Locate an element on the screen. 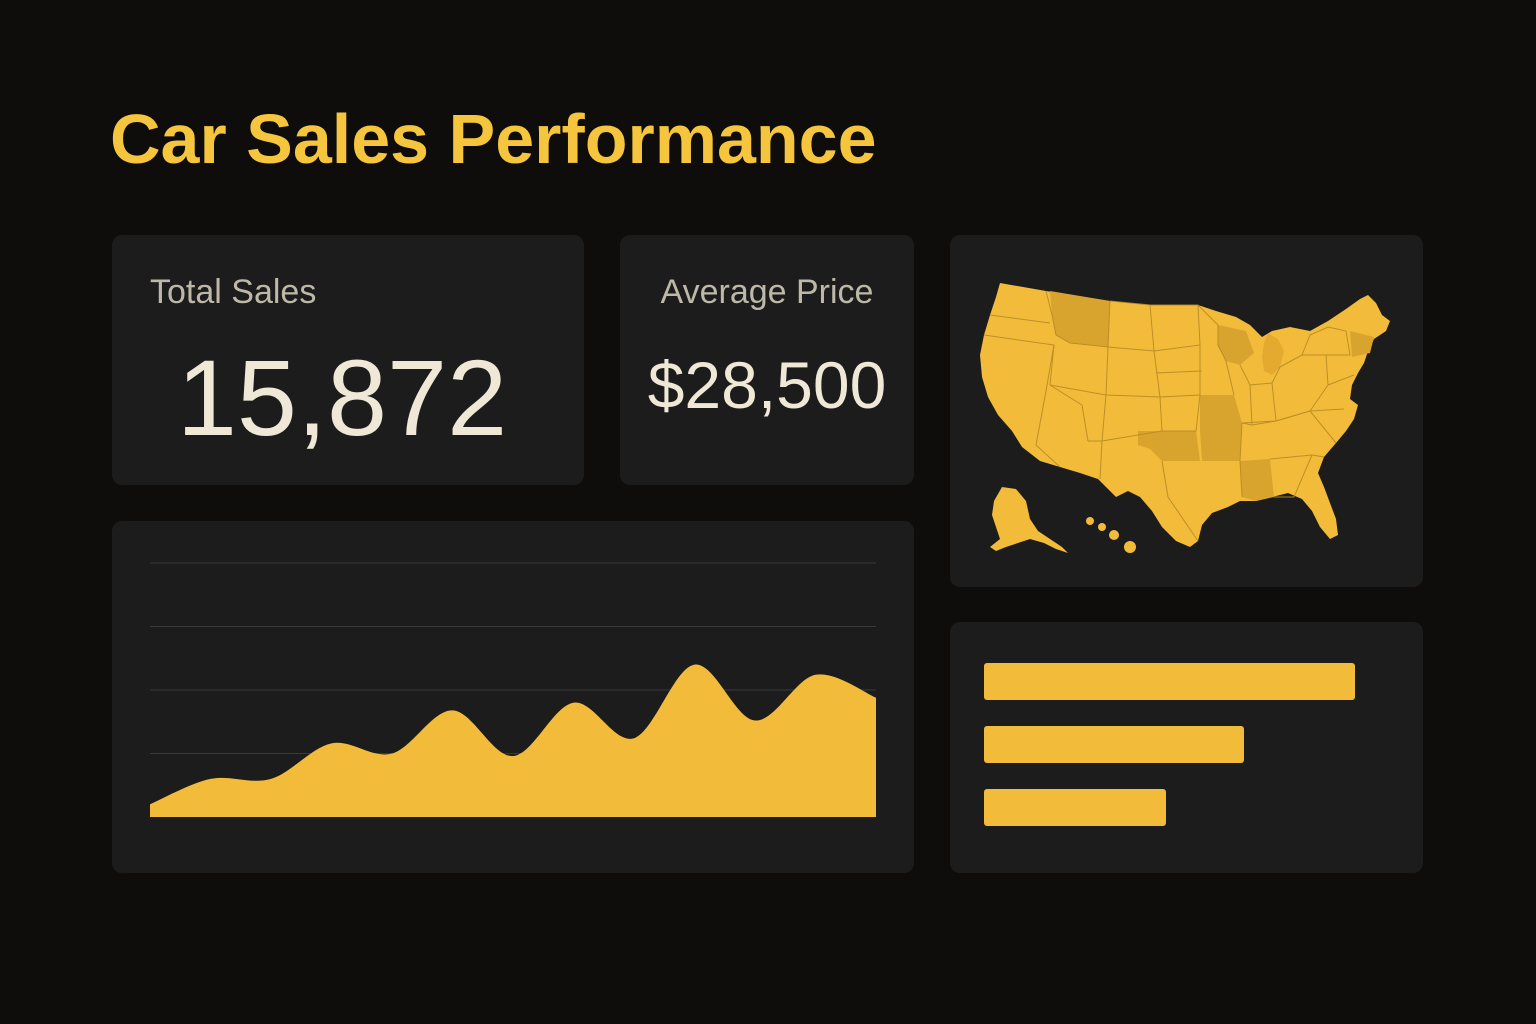 This screenshot has height=1024, width=1536. total-sales-value: 15,872 is located at coordinates (342, 397).